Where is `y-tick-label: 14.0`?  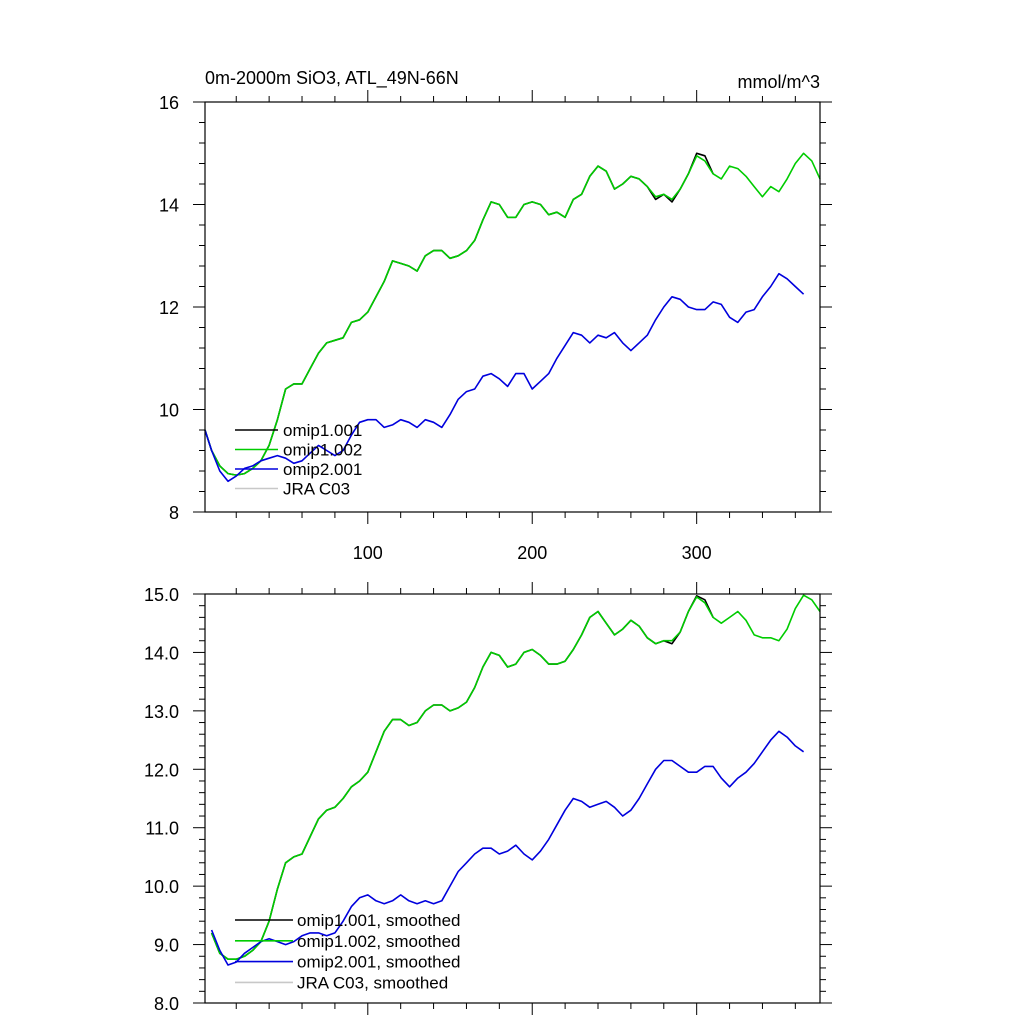
y-tick-label: 14.0 is located at coordinates (161, 653).